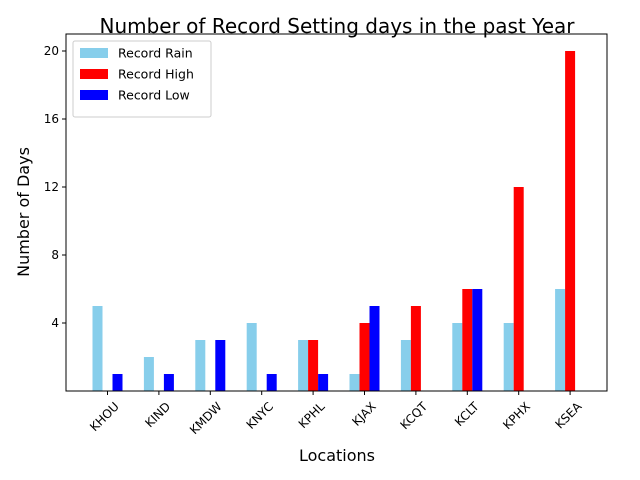 The height and width of the screenshot is (480, 640). What do you see at coordinates (477, 340) in the screenshot?
I see `bar-record-low-kclt` at bounding box center [477, 340].